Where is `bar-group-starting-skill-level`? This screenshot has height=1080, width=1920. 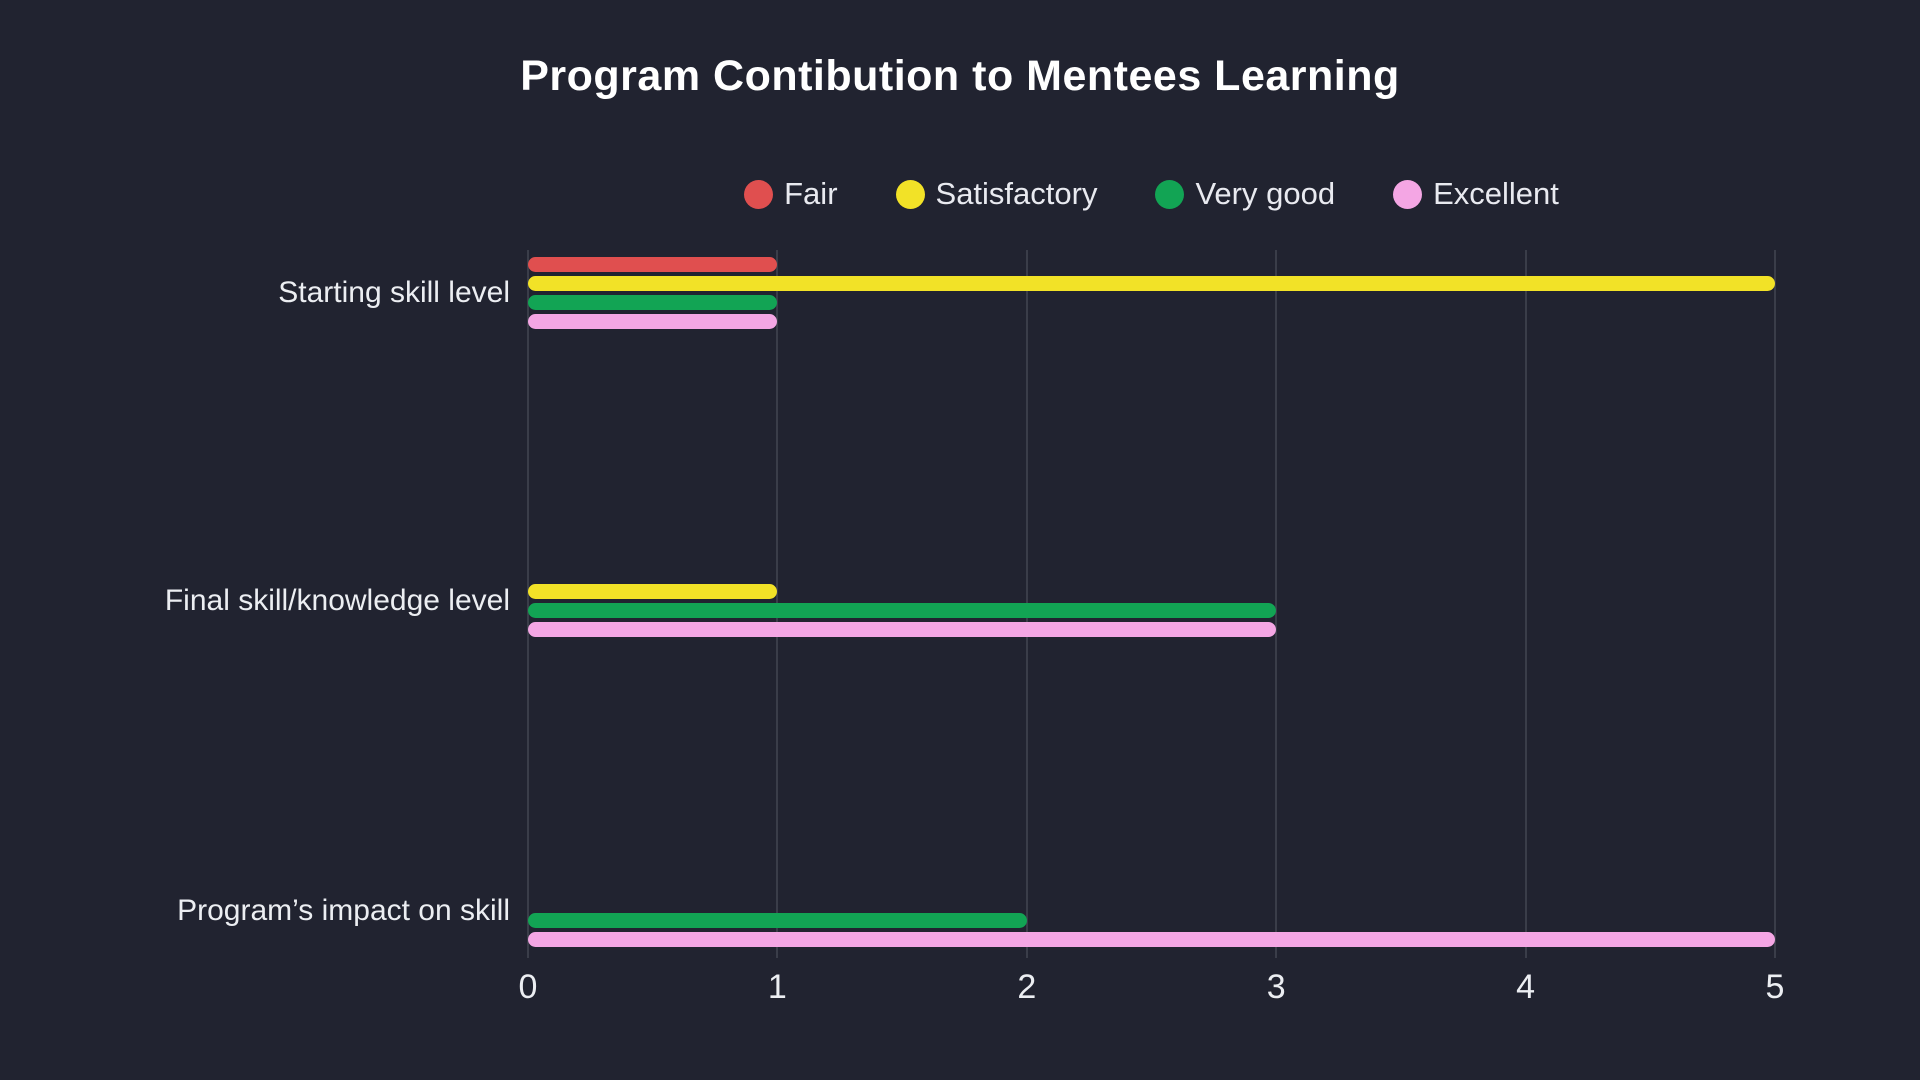
bar-group-starting-skill-level is located at coordinates (1151, 293).